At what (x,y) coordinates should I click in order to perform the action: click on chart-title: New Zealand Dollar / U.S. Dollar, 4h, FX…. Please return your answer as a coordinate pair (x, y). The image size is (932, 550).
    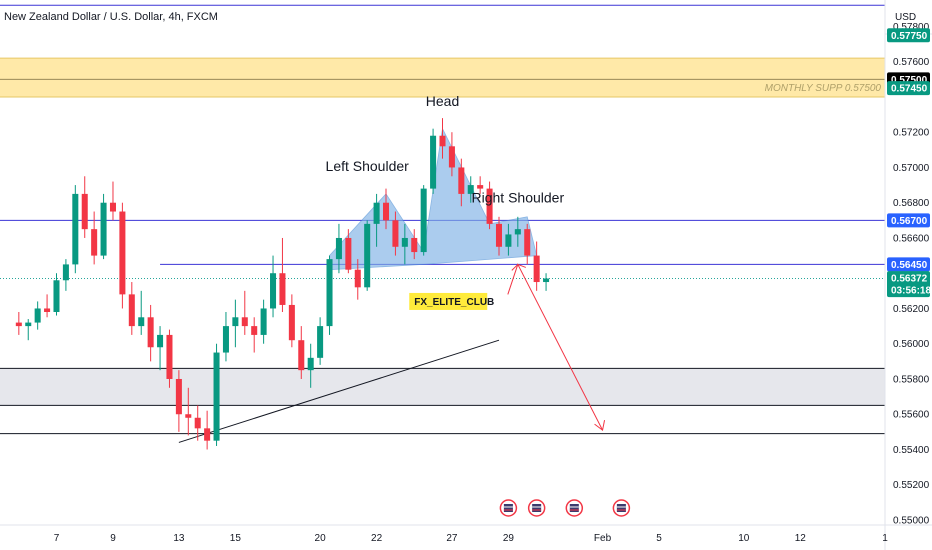
    Looking at the image, I should click on (111, 17).